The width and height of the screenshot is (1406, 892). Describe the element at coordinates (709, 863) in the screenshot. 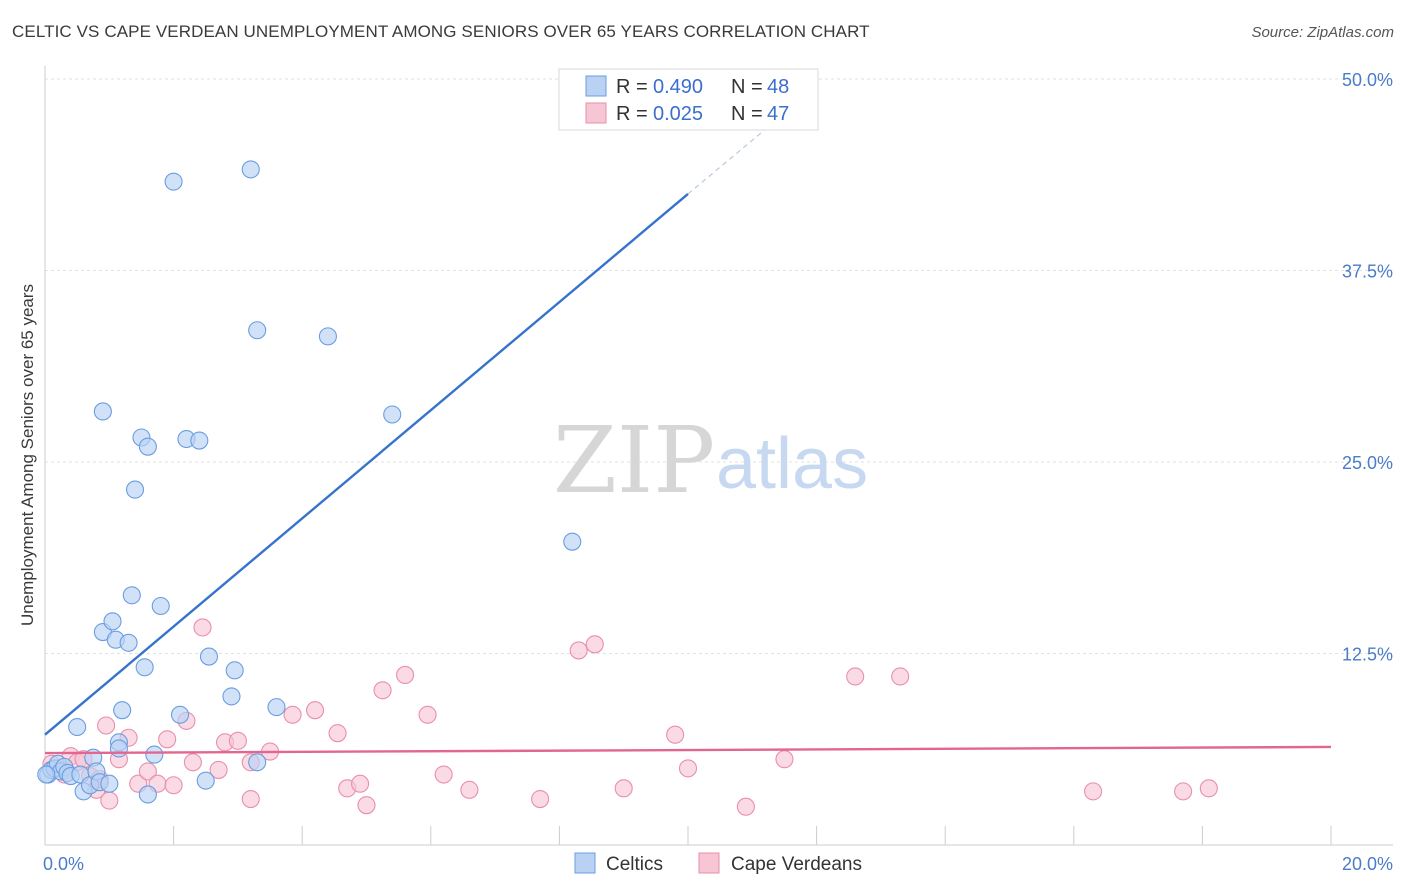

I see `bottom-legend-swatch-cape` at that location.